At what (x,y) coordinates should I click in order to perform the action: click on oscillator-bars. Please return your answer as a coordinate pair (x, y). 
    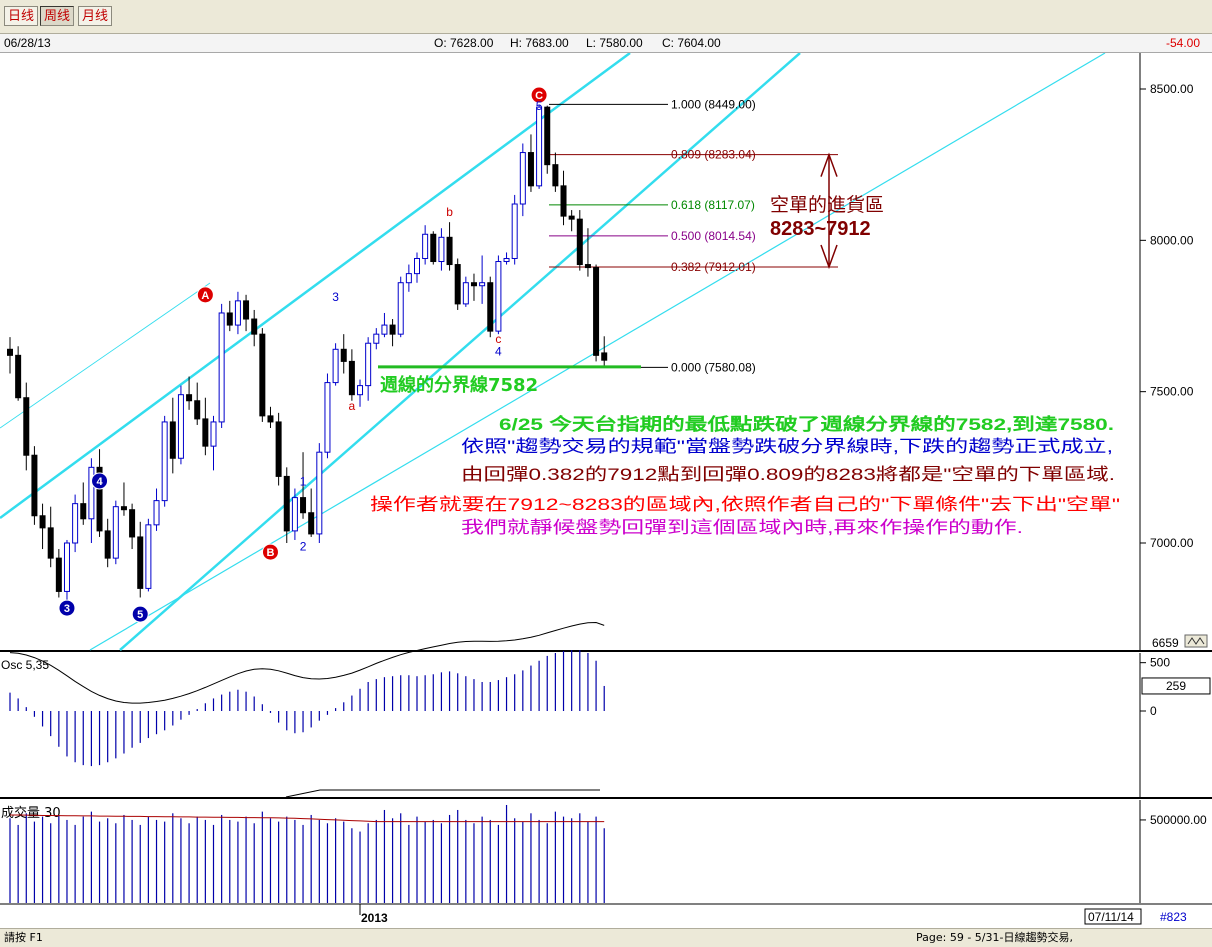
    Looking at the image, I should click on (307, 709).